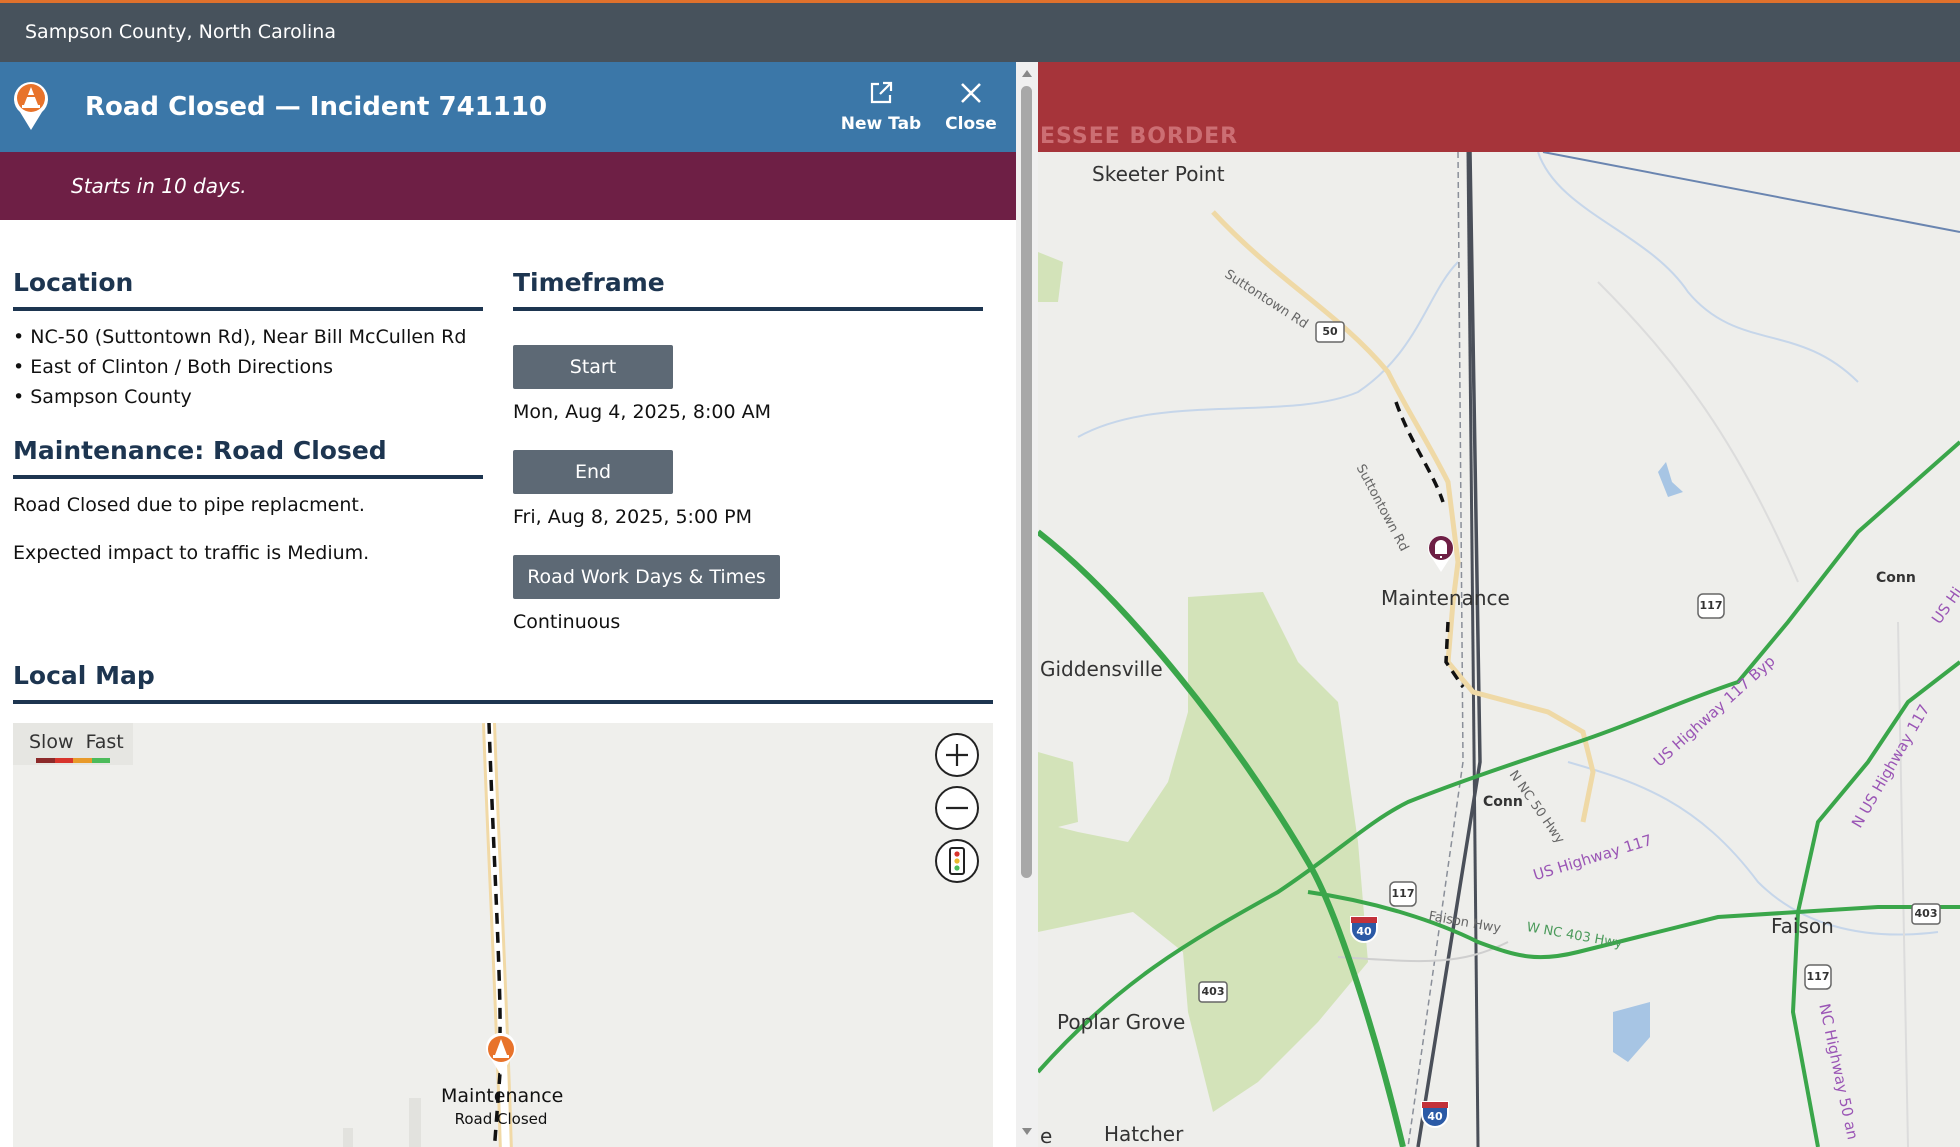 This screenshot has width=1960, height=1147. Describe the element at coordinates (567, 622) in the screenshot. I see `road-work-days-value: Continuous` at that location.